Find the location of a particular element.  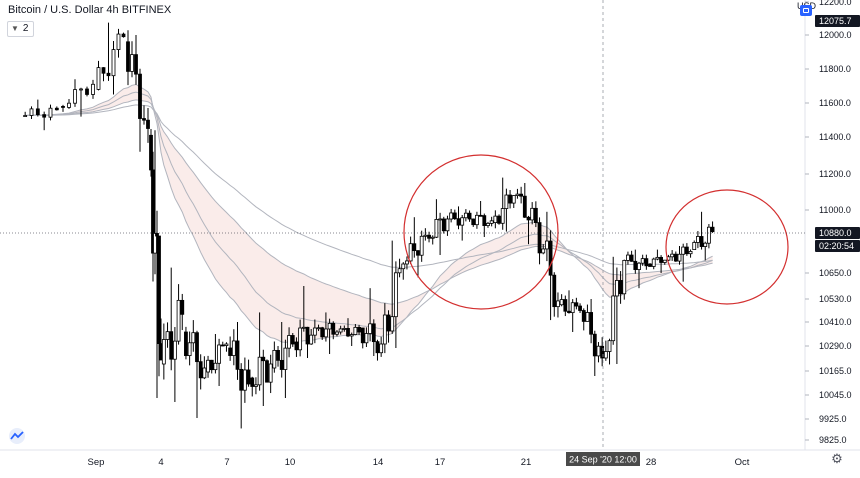

price-tick-label: 10045.0 is located at coordinates (835, 395).